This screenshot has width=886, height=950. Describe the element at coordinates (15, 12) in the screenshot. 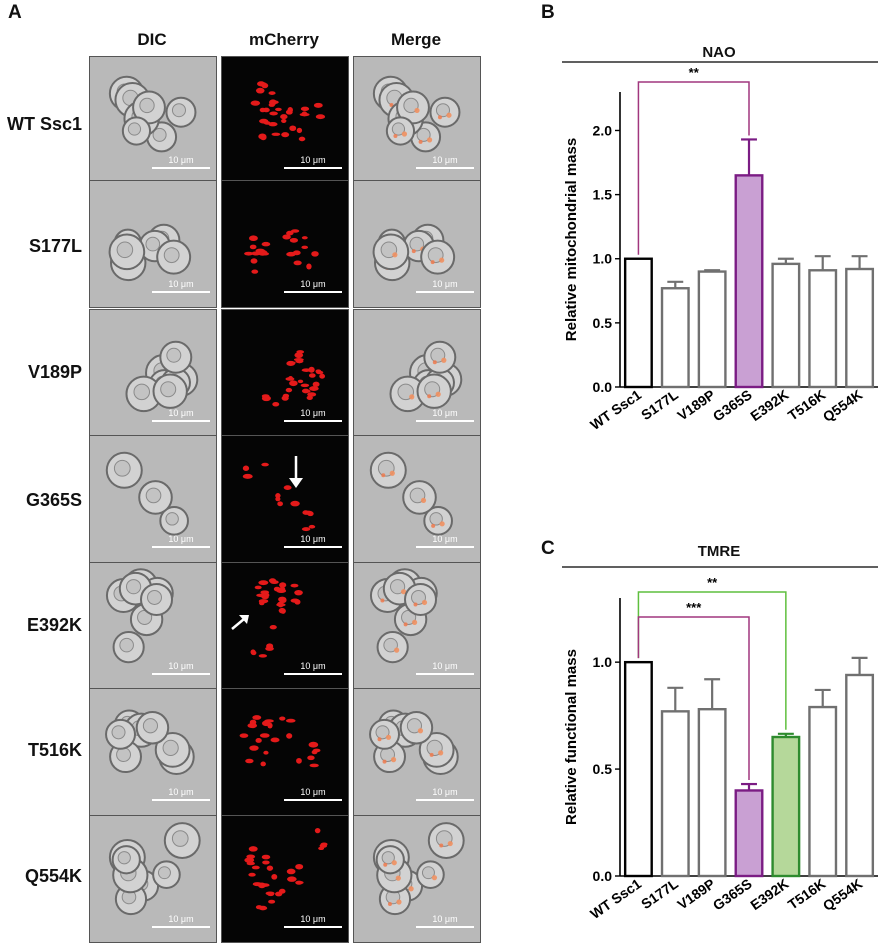

I see `panel-a-letter: A` at that location.